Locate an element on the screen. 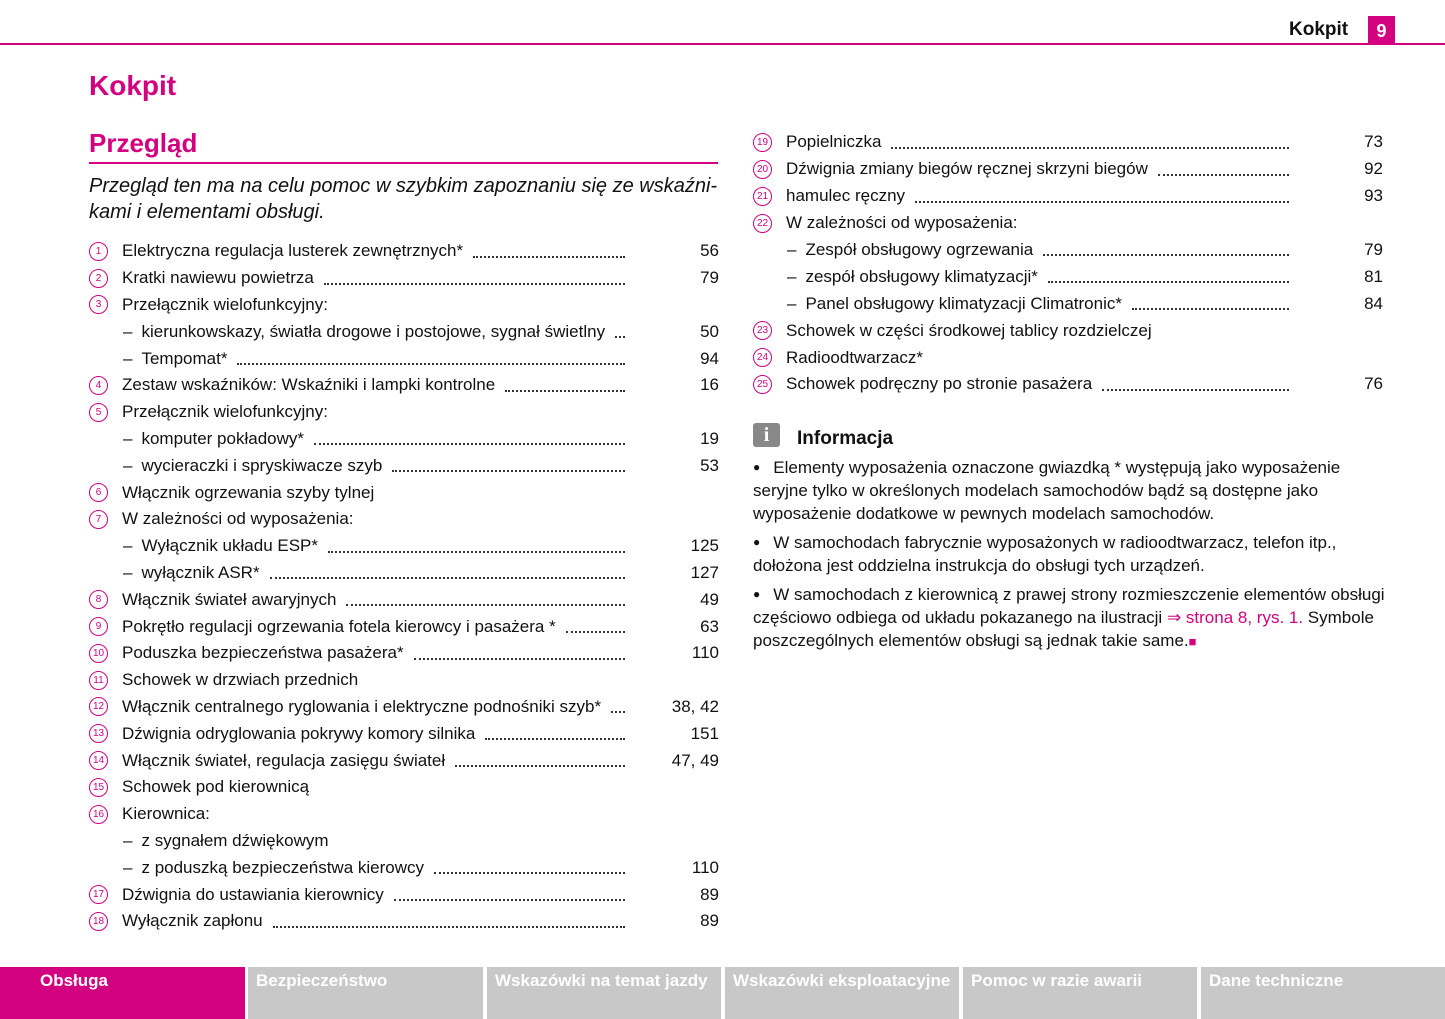 The image size is (1445, 1019). entry-page: 94 is located at coordinates (709, 358).